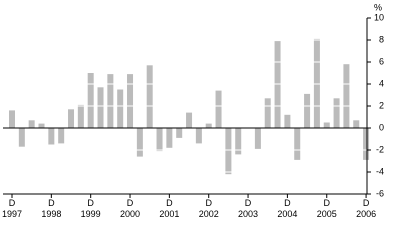 The width and height of the screenshot is (397, 240). Describe the element at coordinates (366, 214) in the screenshot. I see `x-tick-label-line: 2006` at that location.